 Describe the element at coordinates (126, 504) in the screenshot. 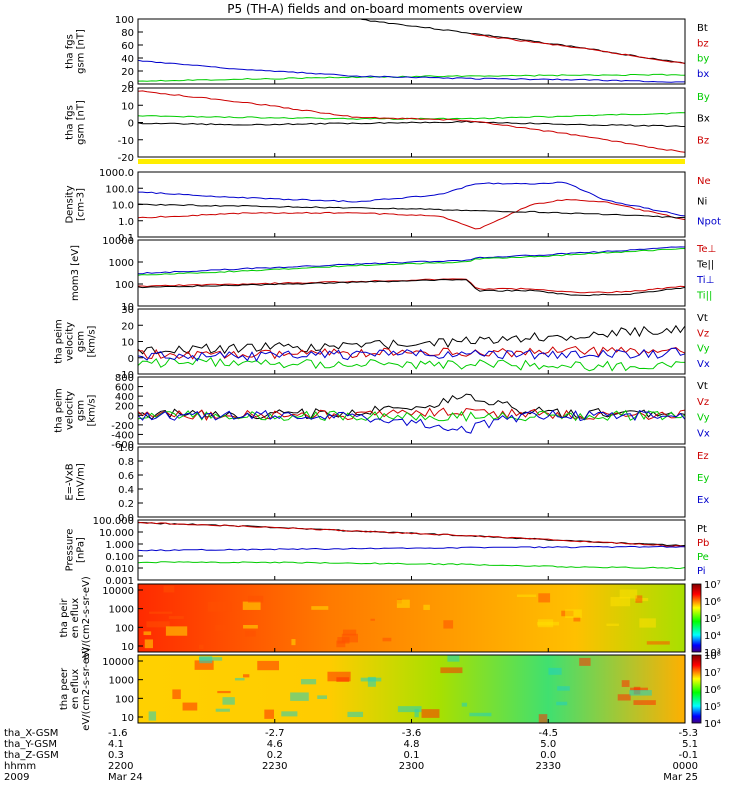

I see `y-tick-label: 0.2` at that location.